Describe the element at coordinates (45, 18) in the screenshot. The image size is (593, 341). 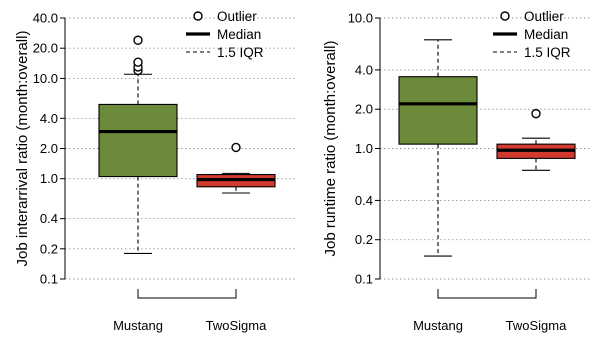
I see `y-tick-label: 40.0` at that location.